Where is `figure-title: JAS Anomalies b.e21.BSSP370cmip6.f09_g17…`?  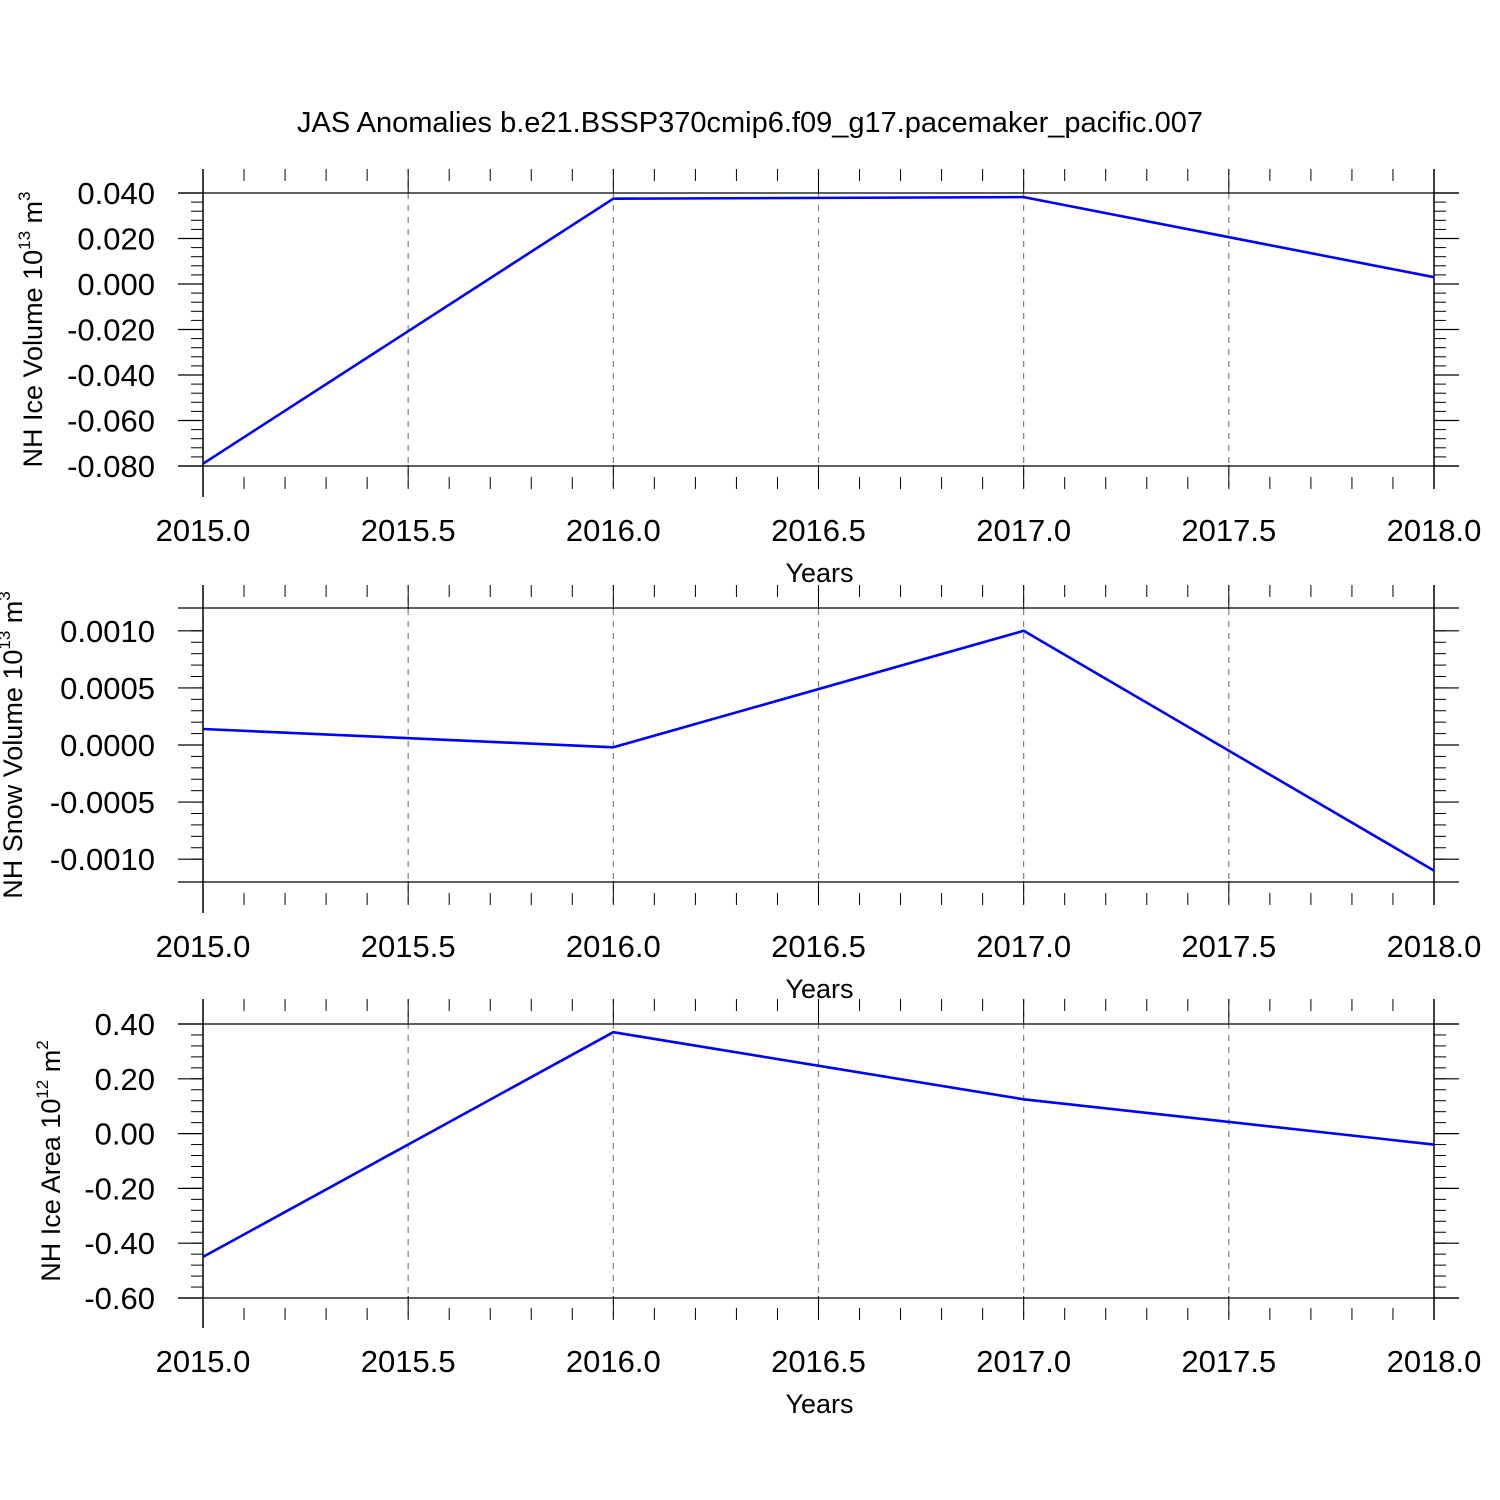 figure-title: JAS Anomalies b.e21.BSSP370cmip6.f09_g17… is located at coordinates (750, 123).